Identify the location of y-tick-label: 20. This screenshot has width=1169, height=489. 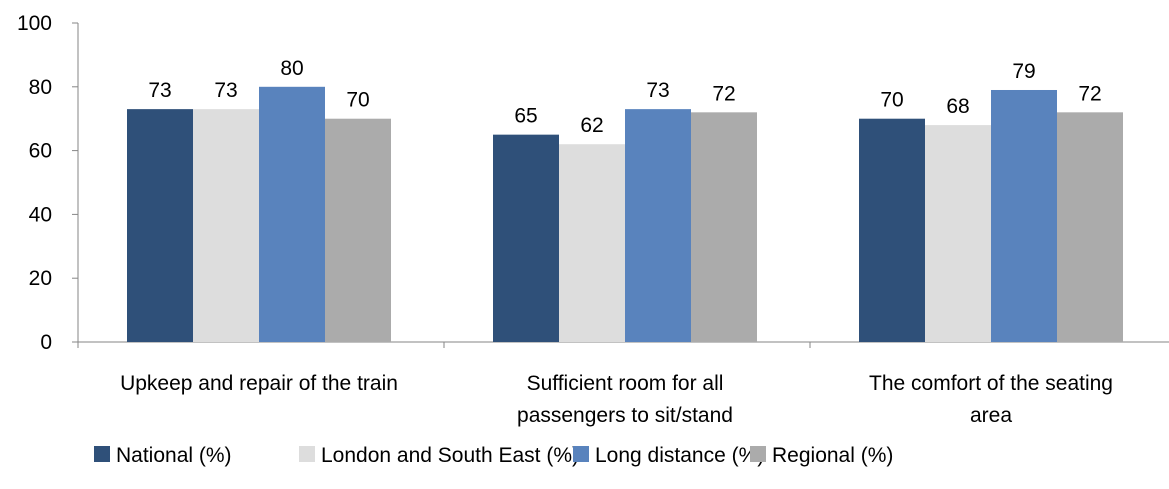
(40, 278).